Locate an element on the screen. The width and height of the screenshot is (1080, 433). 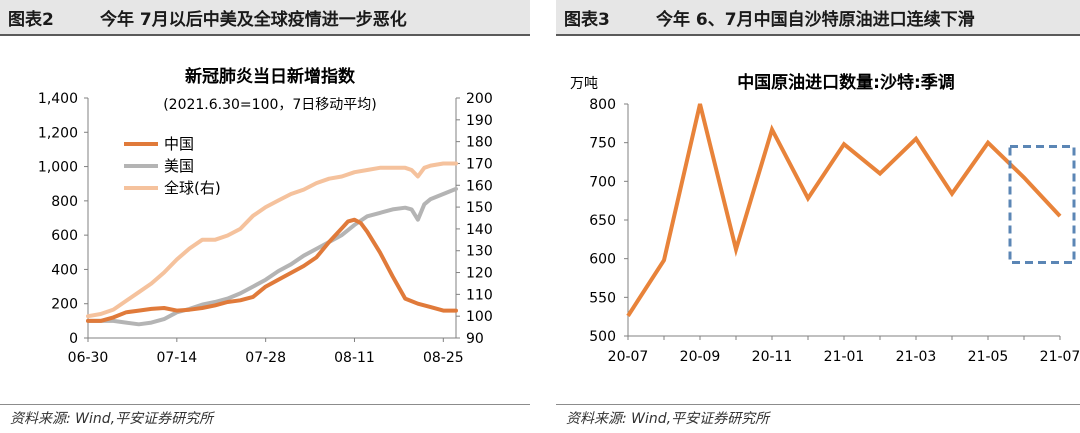
series-line-china is located at coordinates (272, 270).